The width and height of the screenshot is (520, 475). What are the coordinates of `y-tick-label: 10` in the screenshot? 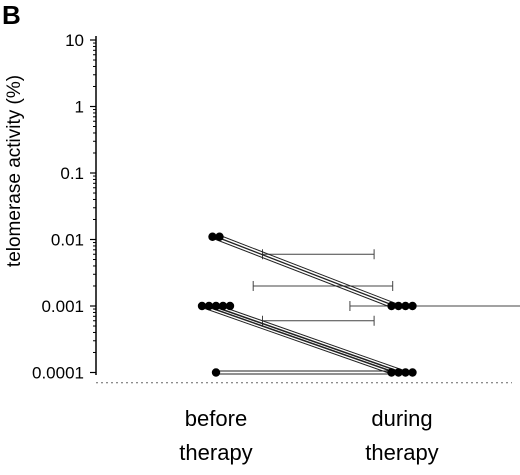 It's located at (74, 40).